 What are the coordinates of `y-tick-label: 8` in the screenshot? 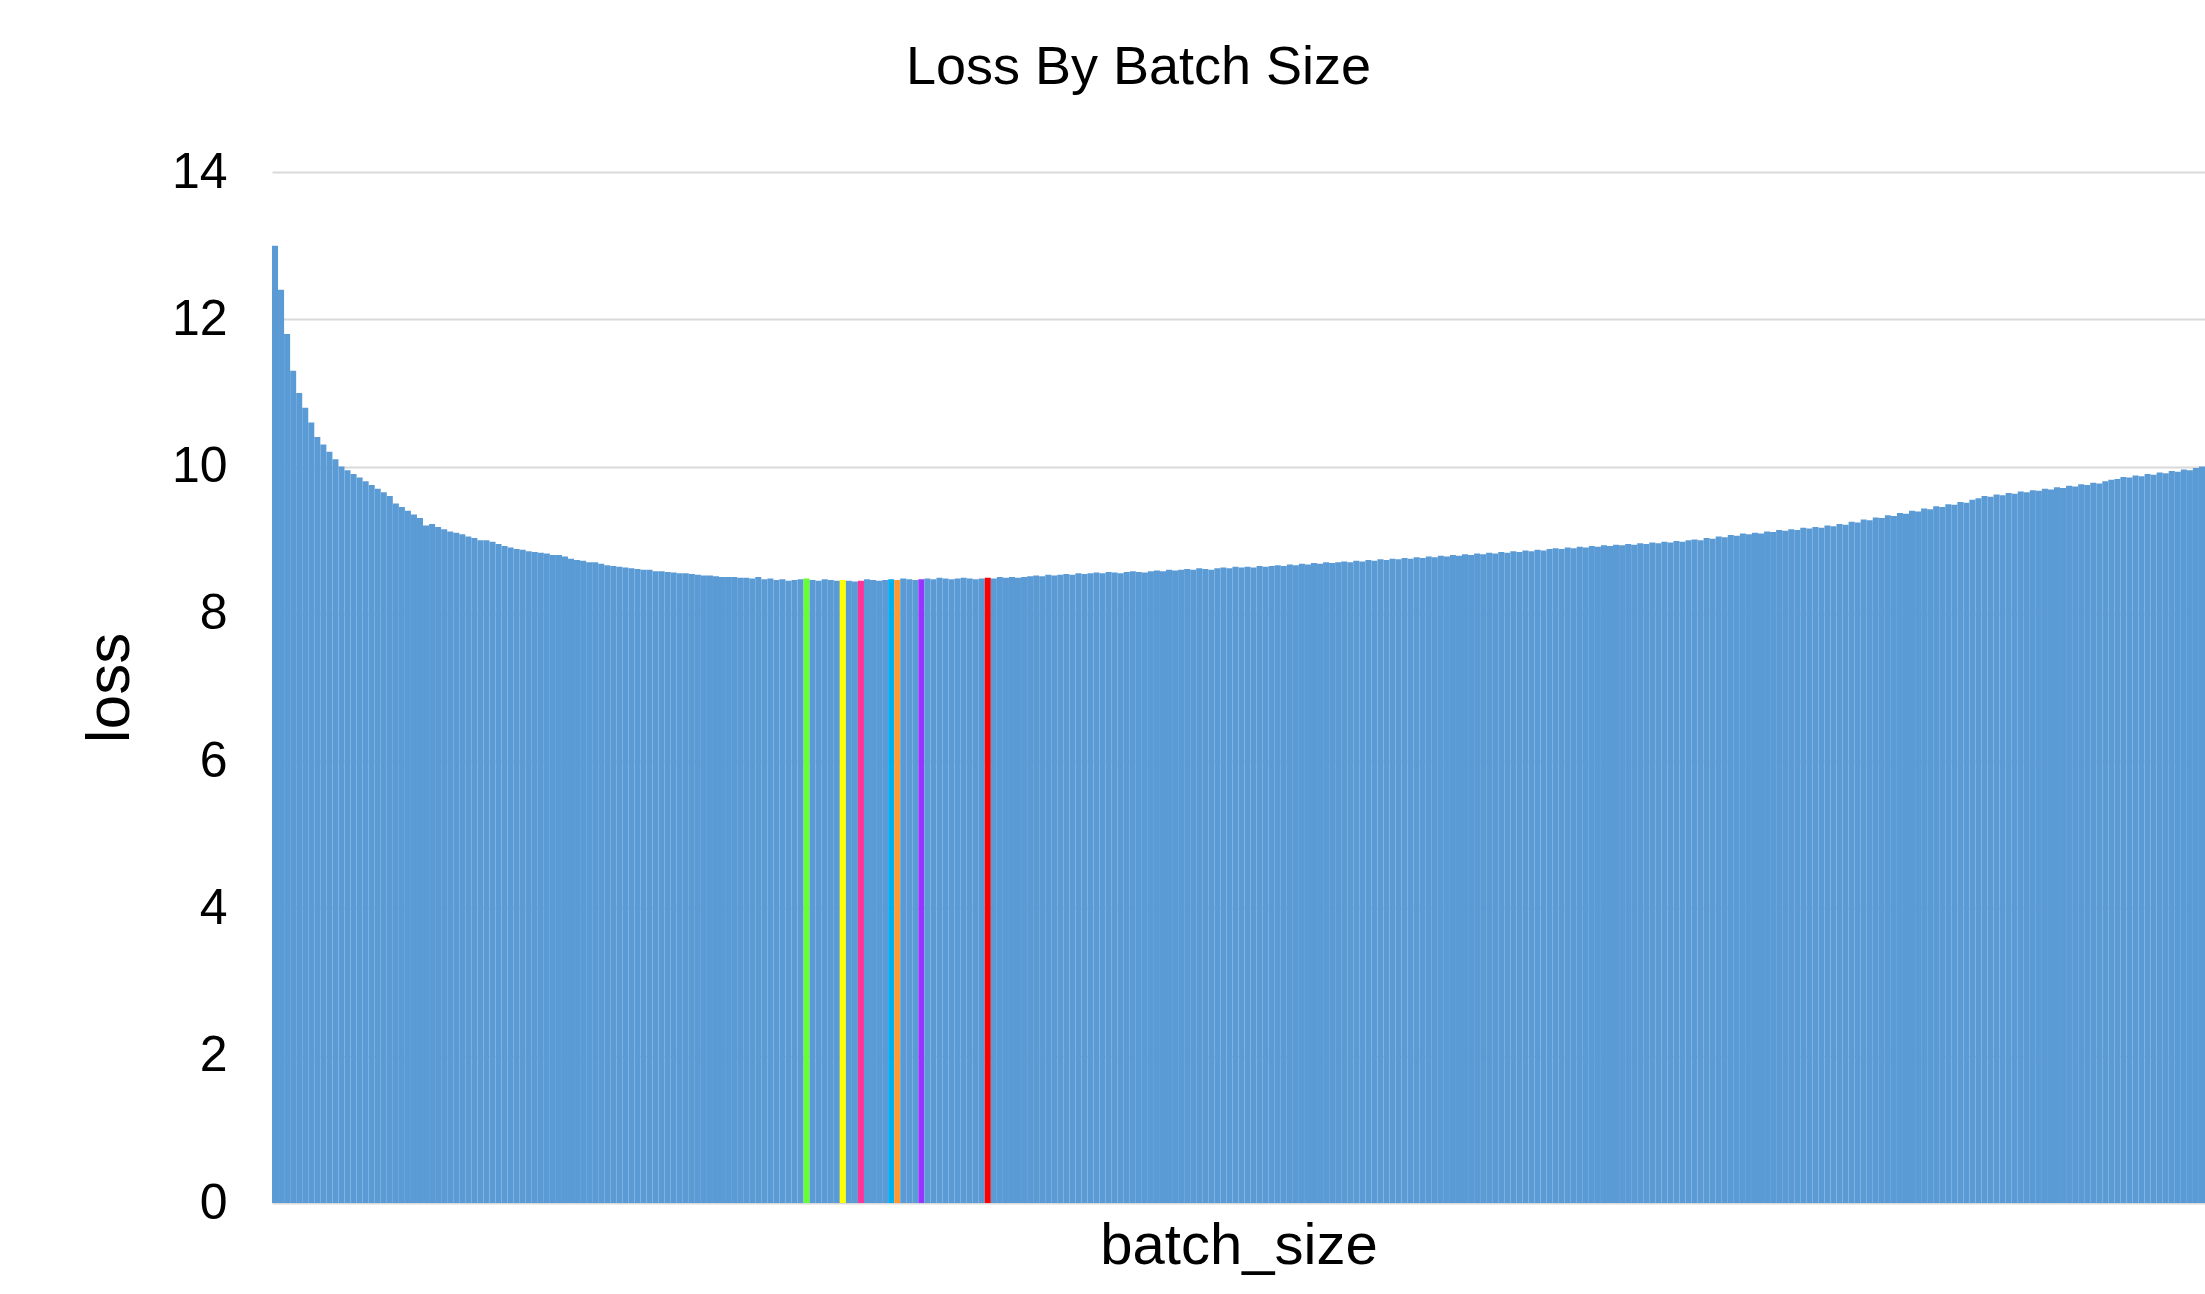 It's located at (213, 612).